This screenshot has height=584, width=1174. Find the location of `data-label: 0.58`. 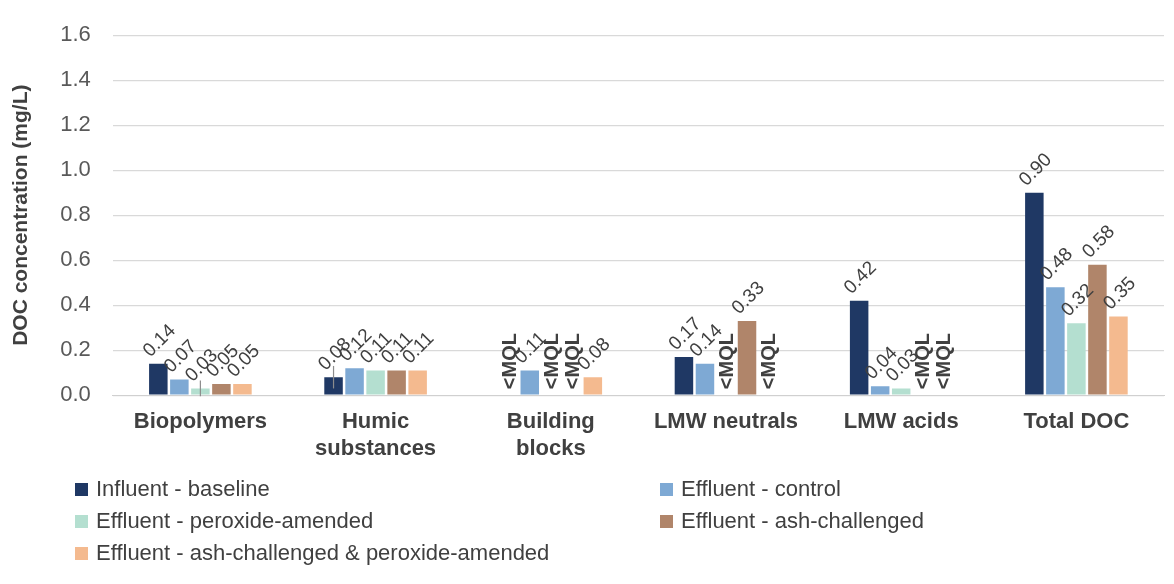

data-label: 0.58 is located at coordinates (1098, 241).